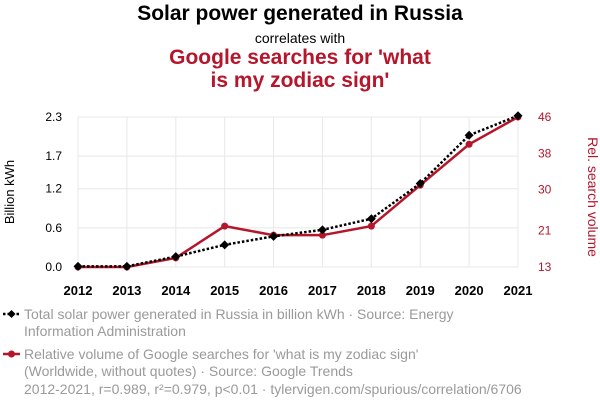 The image size is (600, 414). What do you see at coordinates (53, 228) in the screenshot?
I see `left-axis-tick-label: 0.6` at bounding box center [53, 228].